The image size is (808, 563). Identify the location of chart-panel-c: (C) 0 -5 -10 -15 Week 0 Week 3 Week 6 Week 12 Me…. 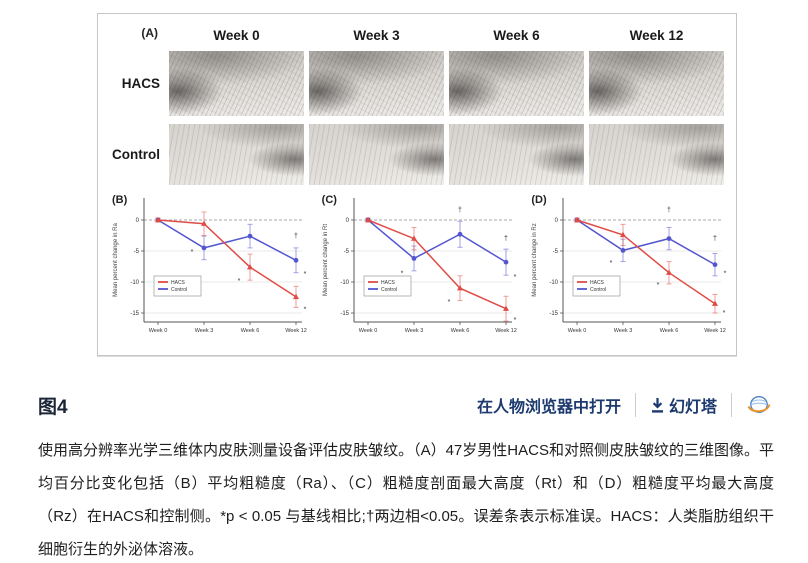
(418, 271).